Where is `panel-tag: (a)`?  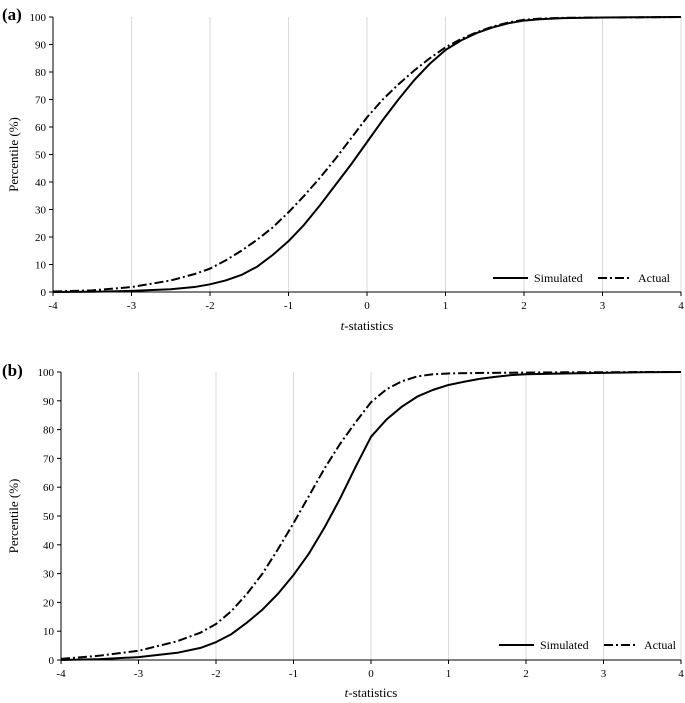 panel-tag: (a) is located at coordinates (12, 14).